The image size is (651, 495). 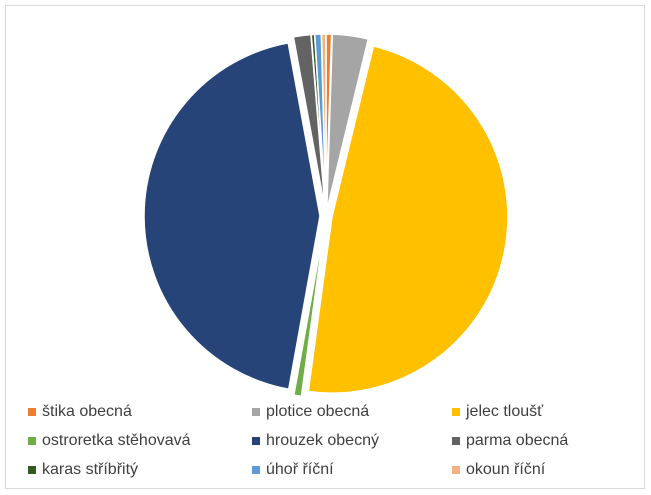 I want to click on legend-item: ostroretka stěhovavá, so click(x=140, y=441).